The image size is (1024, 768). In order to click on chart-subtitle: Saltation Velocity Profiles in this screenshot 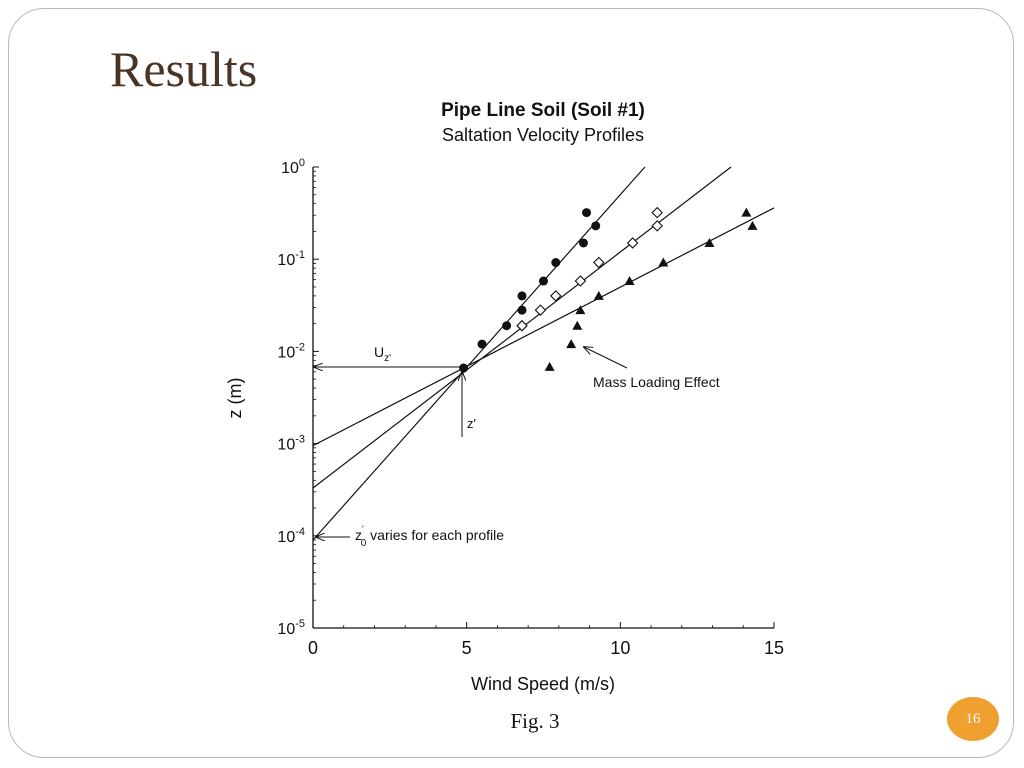, I will do `click(543, 135)`.